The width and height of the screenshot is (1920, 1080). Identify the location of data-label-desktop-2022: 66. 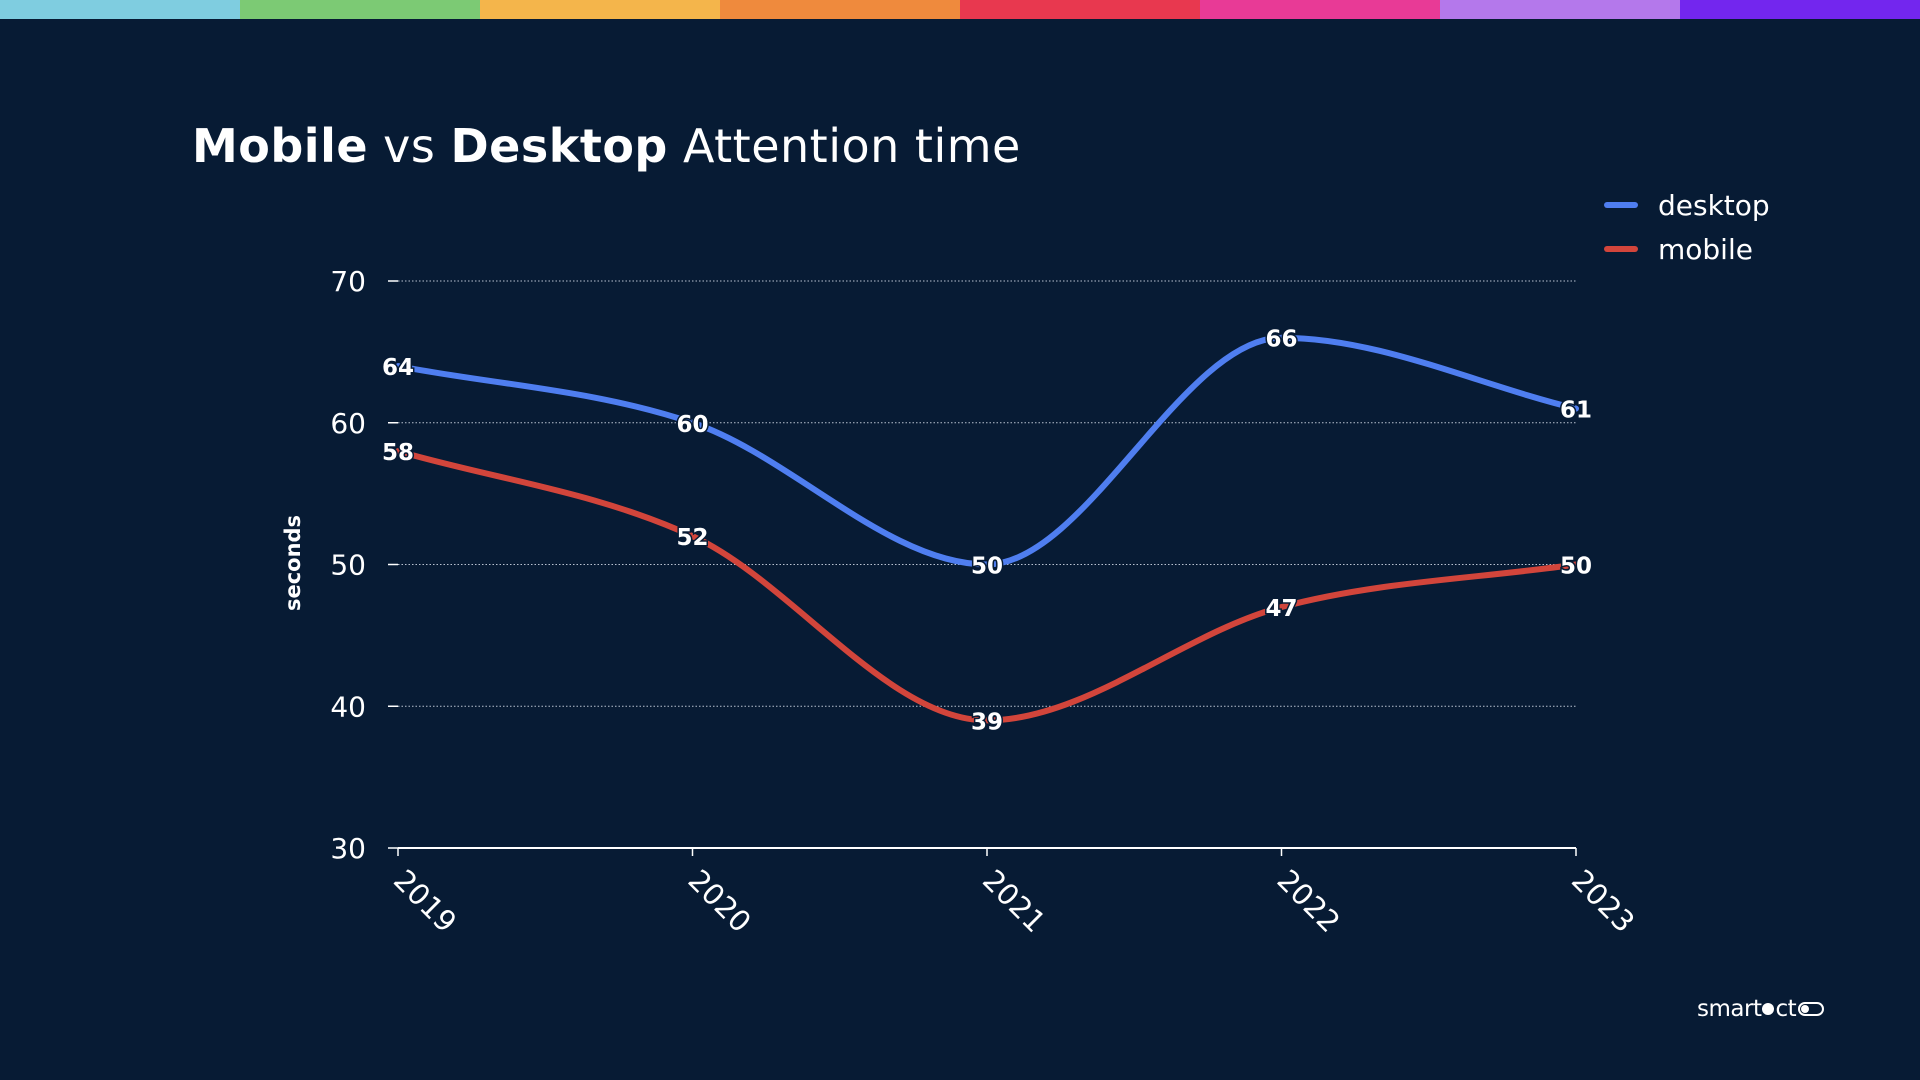
(1281, 340).